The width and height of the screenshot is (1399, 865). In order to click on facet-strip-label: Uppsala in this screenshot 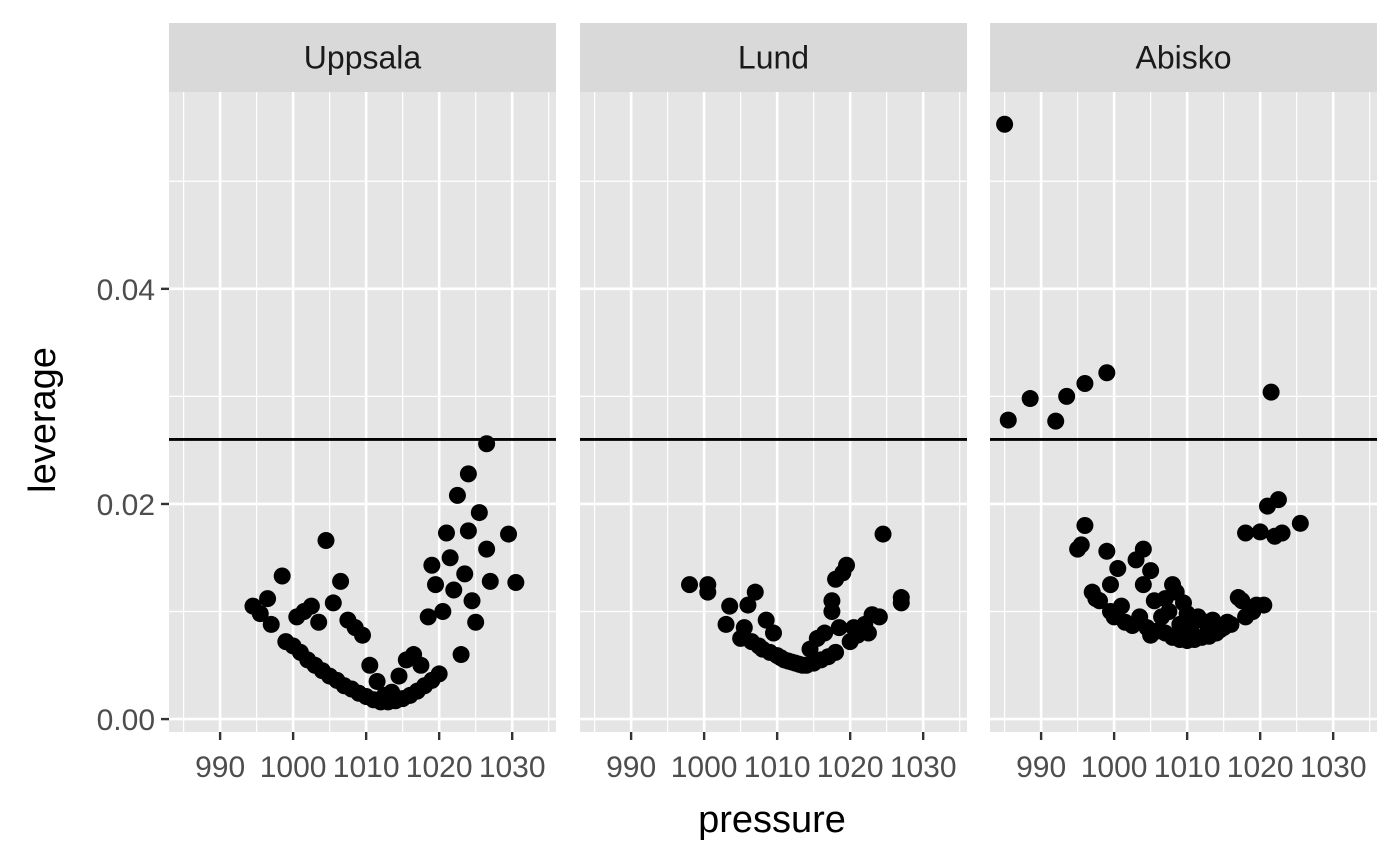, I will do `click(363, 58)`.